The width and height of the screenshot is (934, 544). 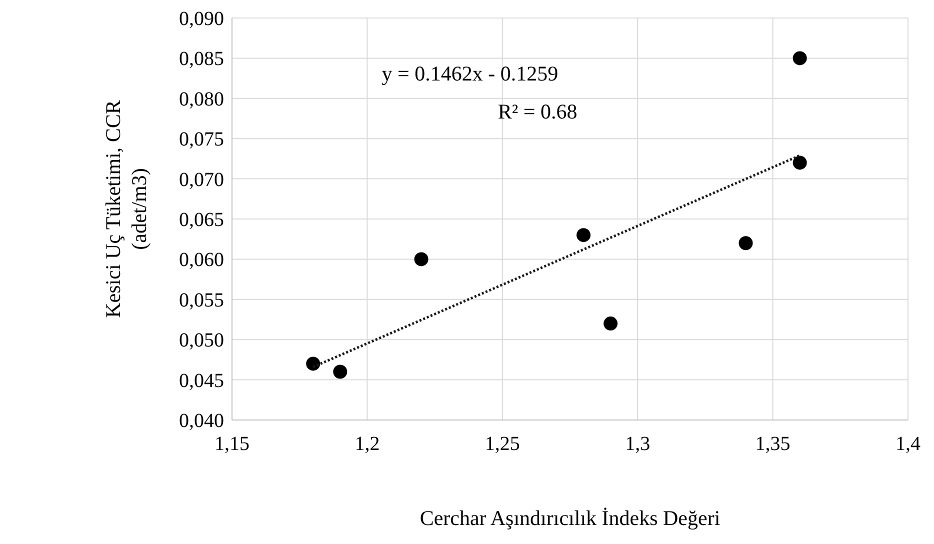 I want to click on y-tick-label: 0,065, so click(x=201, y=220).